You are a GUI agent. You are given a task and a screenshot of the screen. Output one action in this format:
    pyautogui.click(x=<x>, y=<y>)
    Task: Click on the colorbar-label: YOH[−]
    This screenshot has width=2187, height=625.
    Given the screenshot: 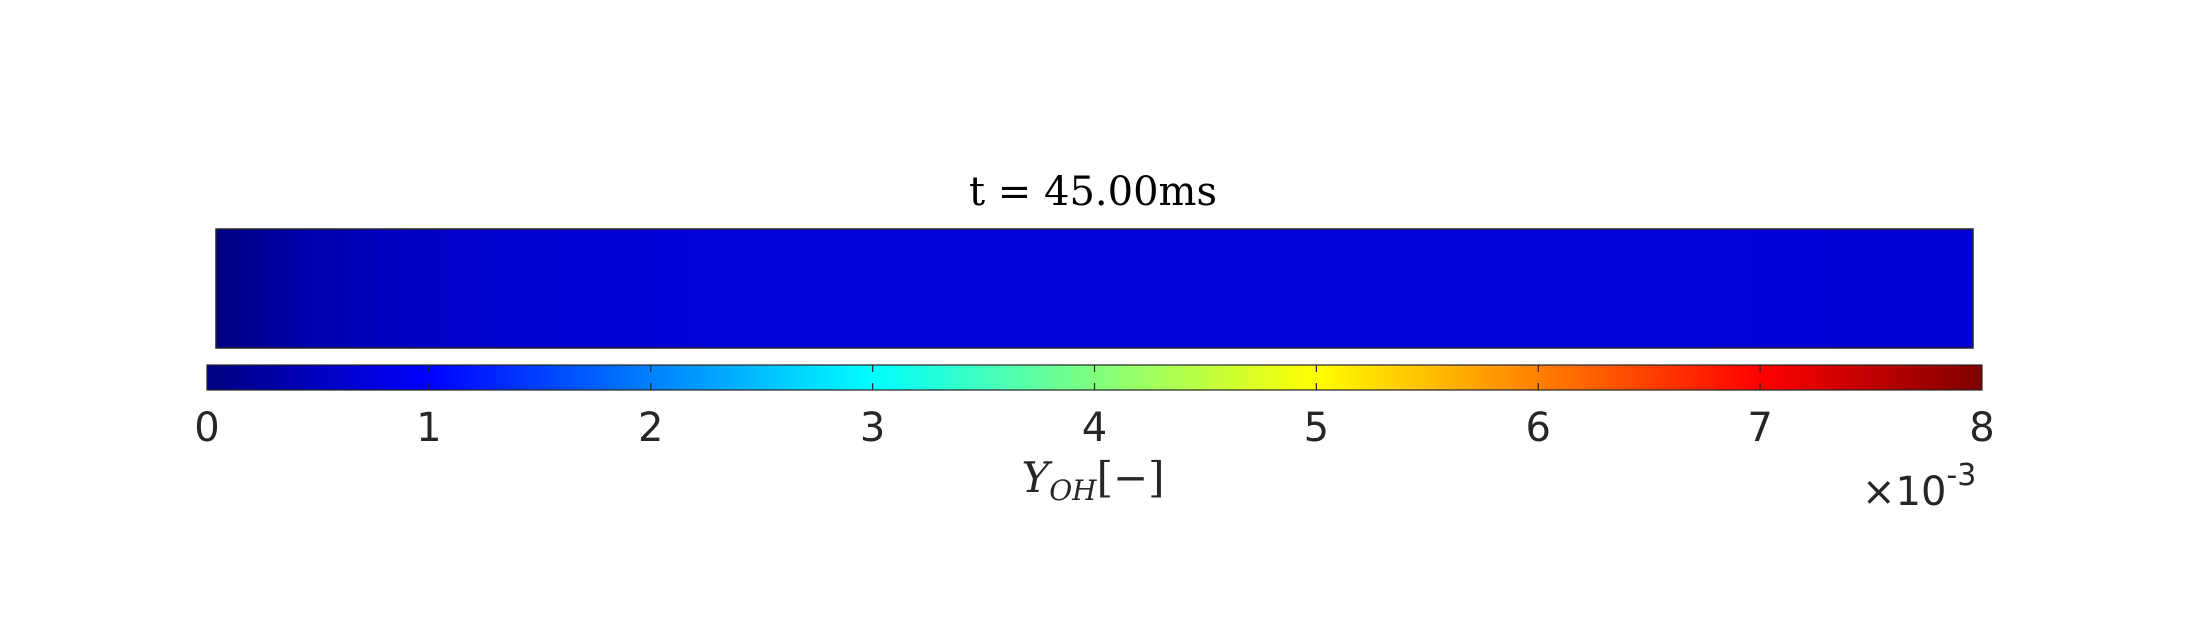 What is the action you would take?
    pyautogui.click(x=1092, y=480)
    